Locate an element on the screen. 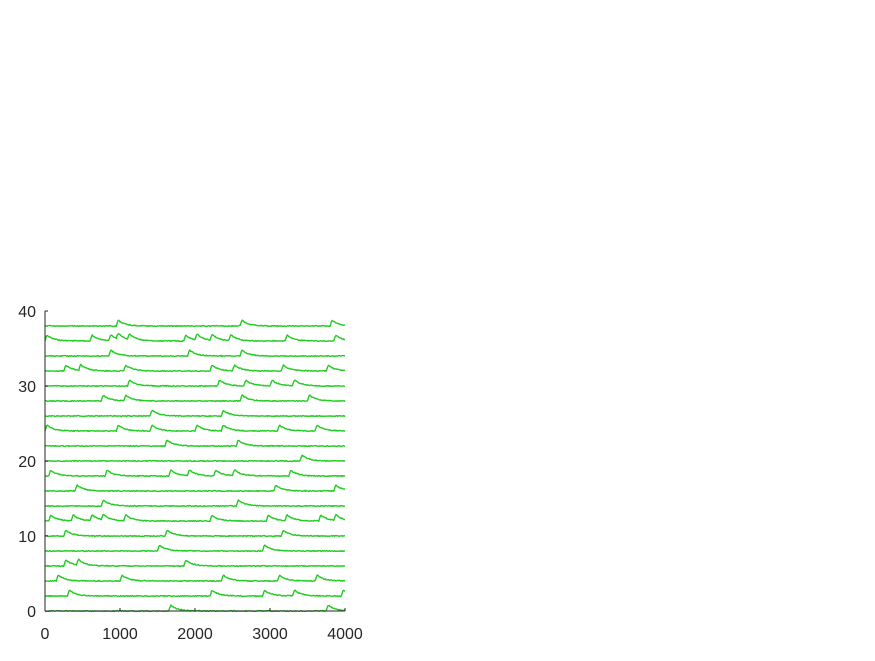 The width and height of the screenshot is (875, 661). x-tick-label: 4000 is located at coordinates (345, 634).